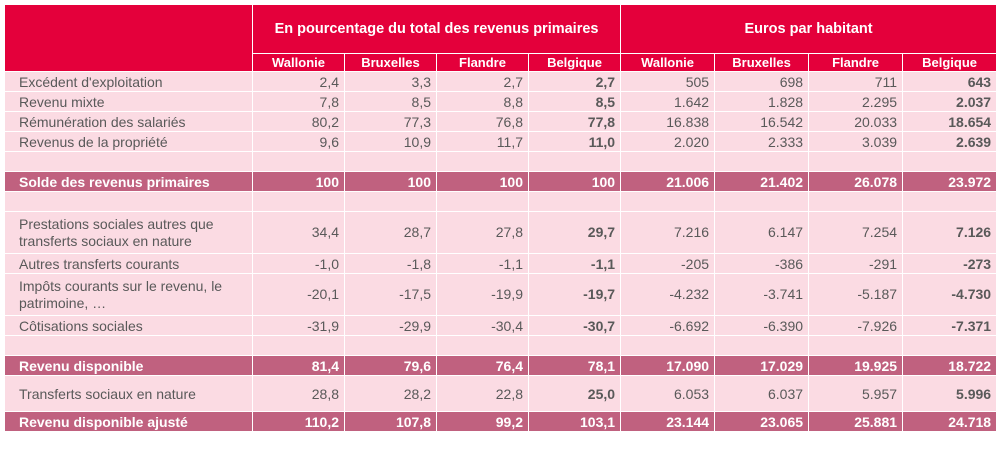 The height and width of the screenshot is (468, 1000). I want to click on value-cell: 10,9, so click(390, 141).